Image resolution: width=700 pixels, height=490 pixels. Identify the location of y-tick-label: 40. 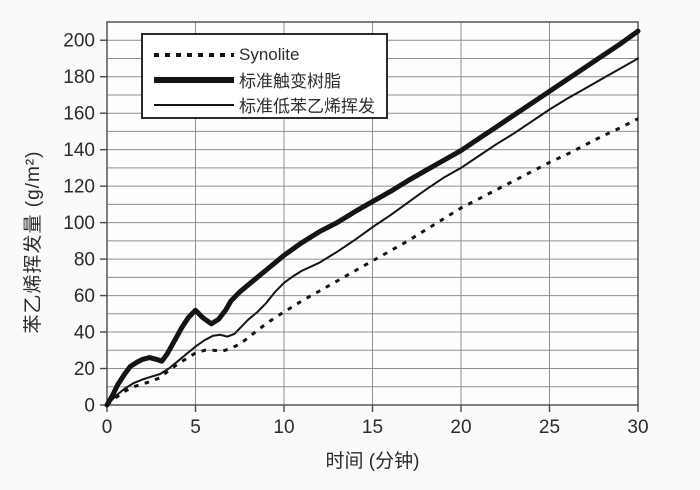
(84, 333).